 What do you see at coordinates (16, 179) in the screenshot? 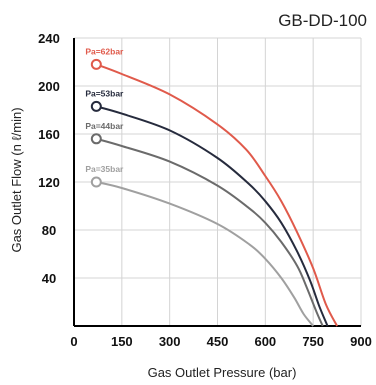
I see `y-axis-label: Gas Outlet Flow (n ℓ/min)` at bounding box center [16, 179].